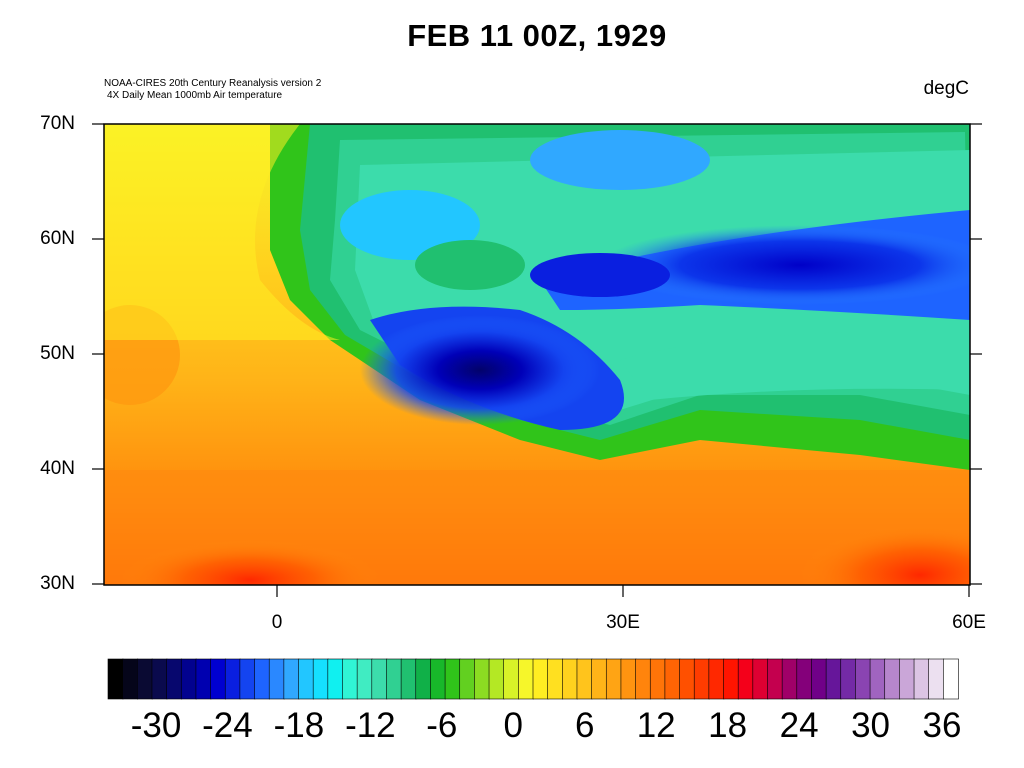  I want to click on lon-ticks, so click(623, 591).